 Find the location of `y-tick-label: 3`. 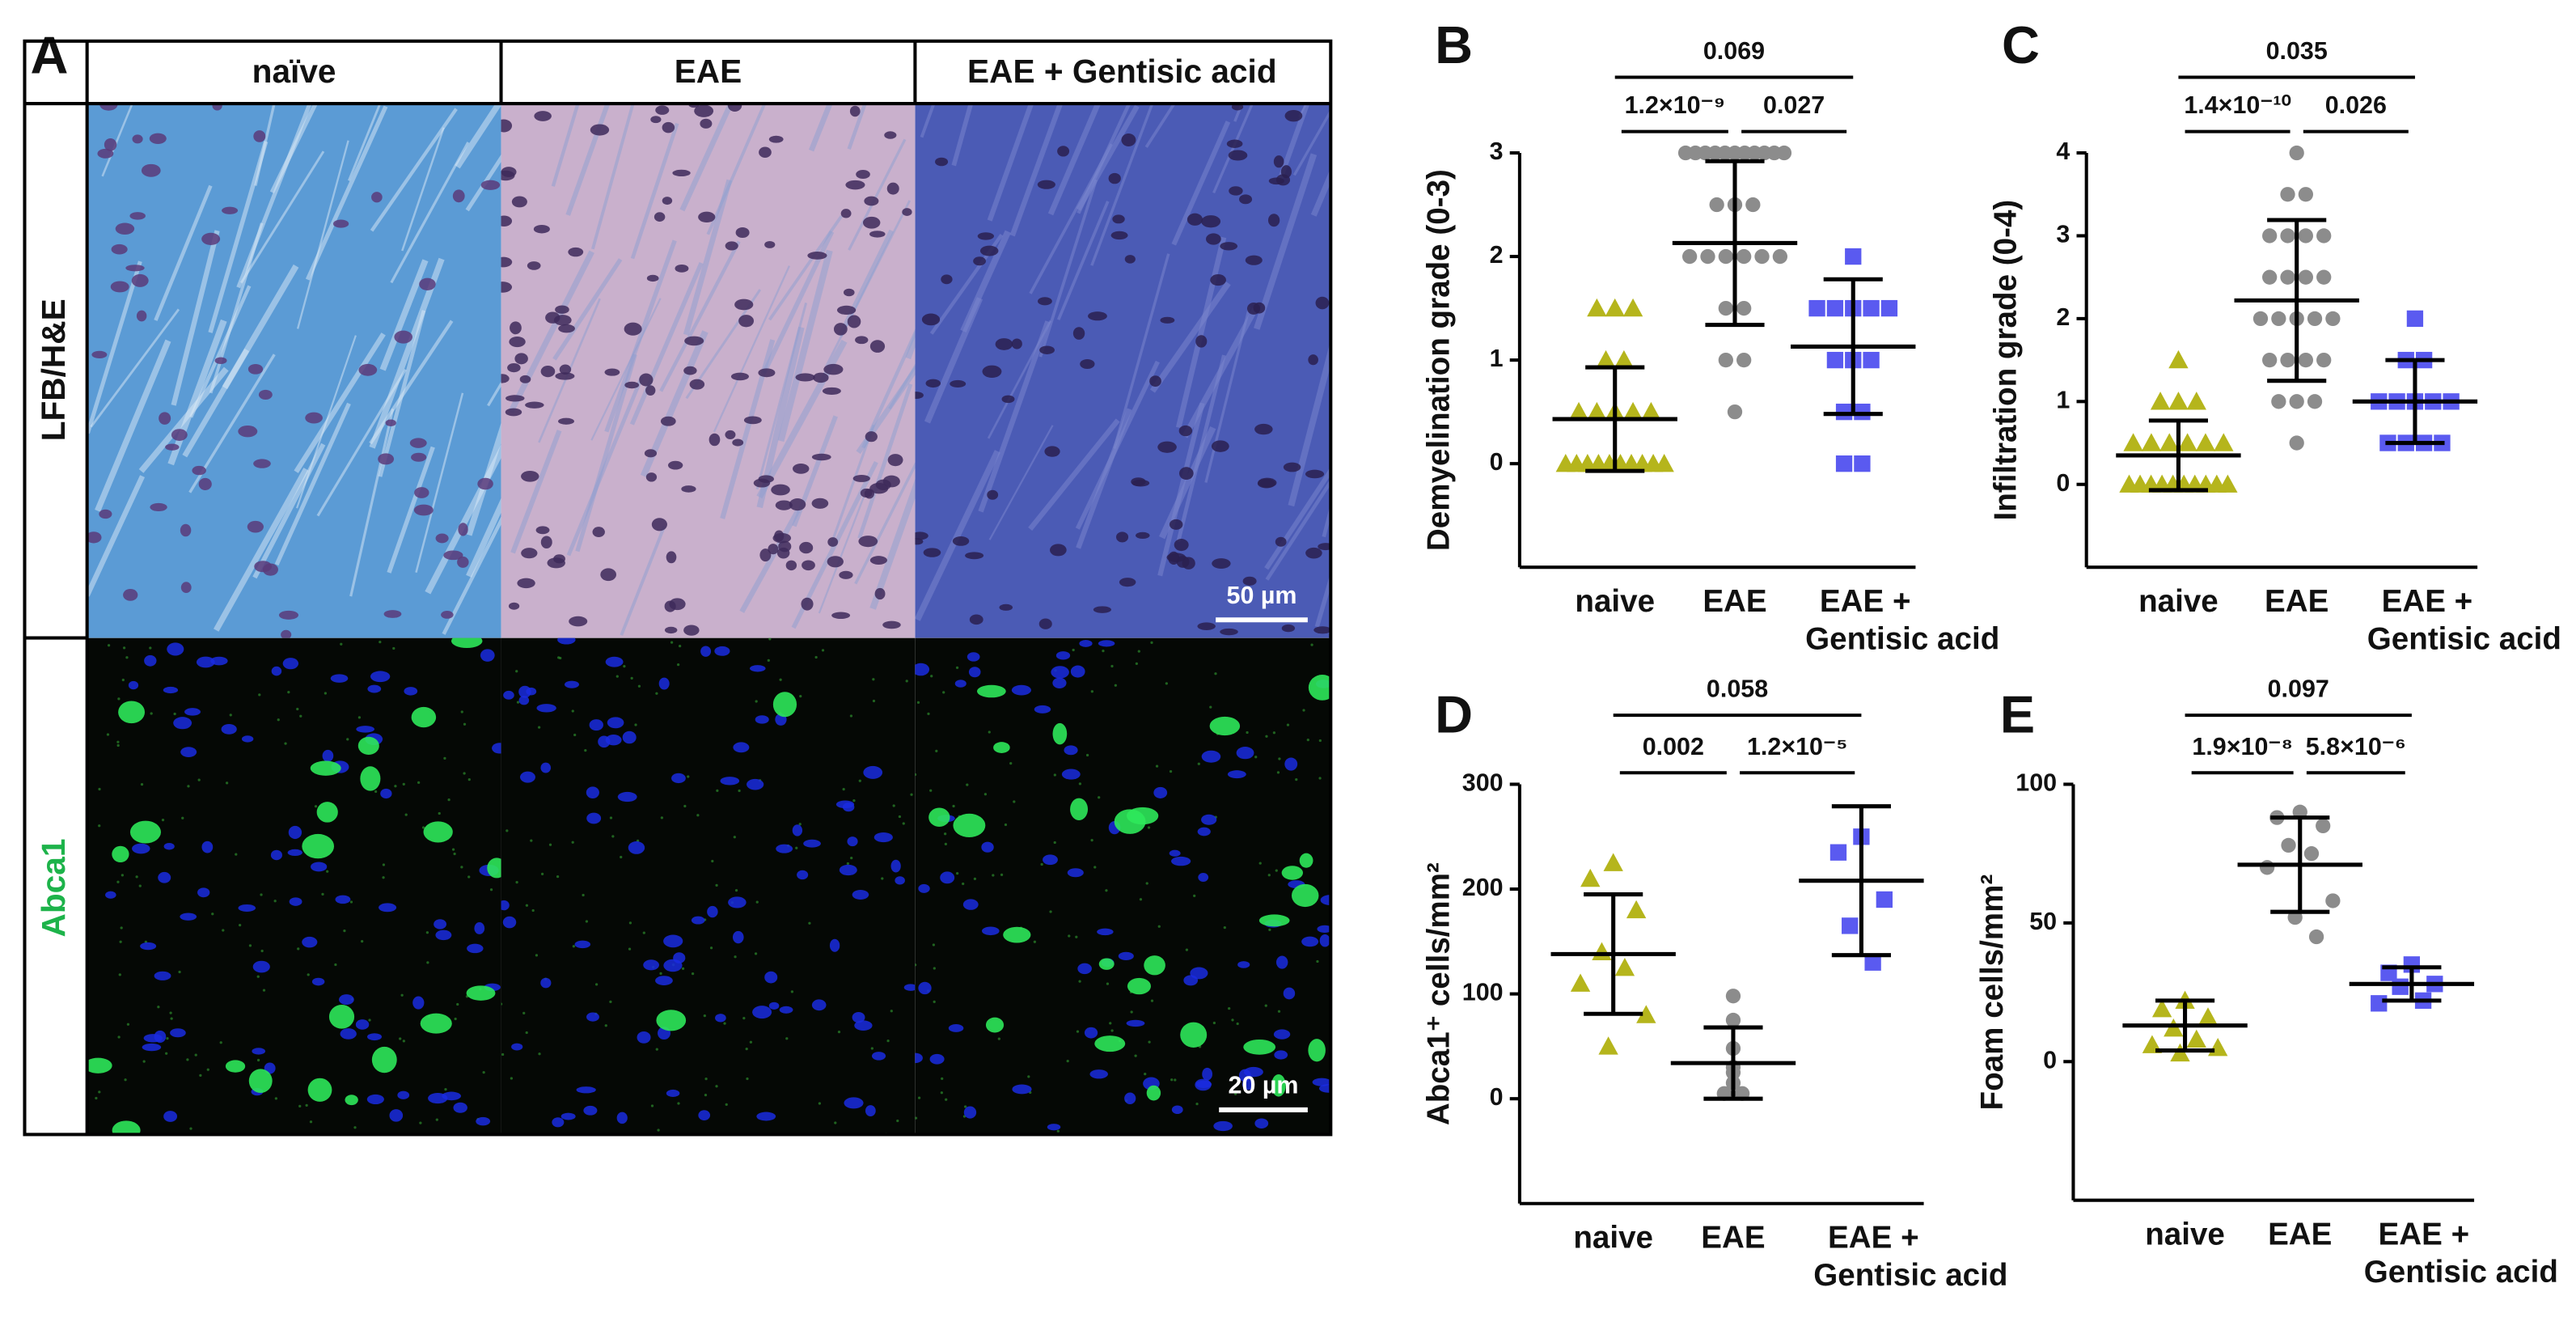

y-tick-label: 3 is located at coordinates (1497, 151).